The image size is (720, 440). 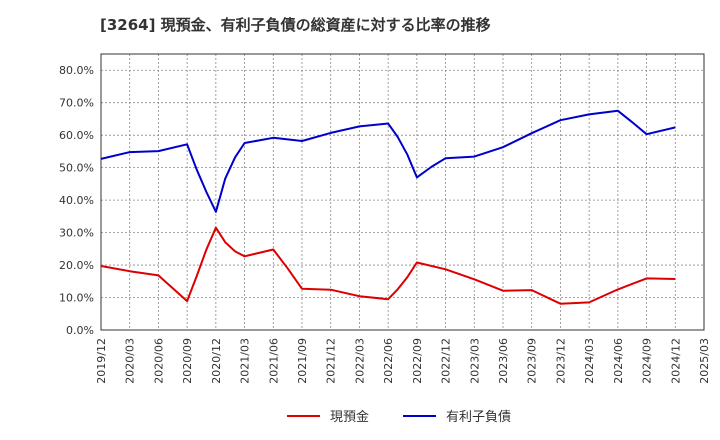 I want to click on x-tick-label: 2020/09, so click(x=187, y=361).